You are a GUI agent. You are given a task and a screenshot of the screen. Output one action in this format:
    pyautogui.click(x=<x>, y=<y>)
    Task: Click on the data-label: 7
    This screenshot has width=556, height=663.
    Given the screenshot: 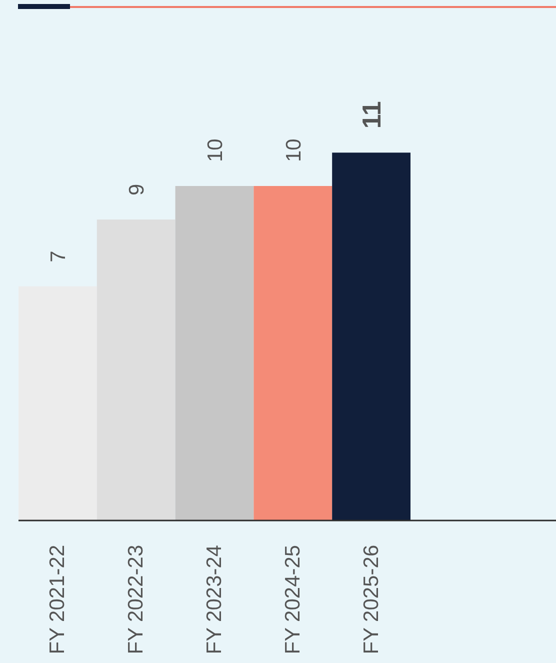 What is the action you would take?
    pyautogui.click(x=58, y=256)
    